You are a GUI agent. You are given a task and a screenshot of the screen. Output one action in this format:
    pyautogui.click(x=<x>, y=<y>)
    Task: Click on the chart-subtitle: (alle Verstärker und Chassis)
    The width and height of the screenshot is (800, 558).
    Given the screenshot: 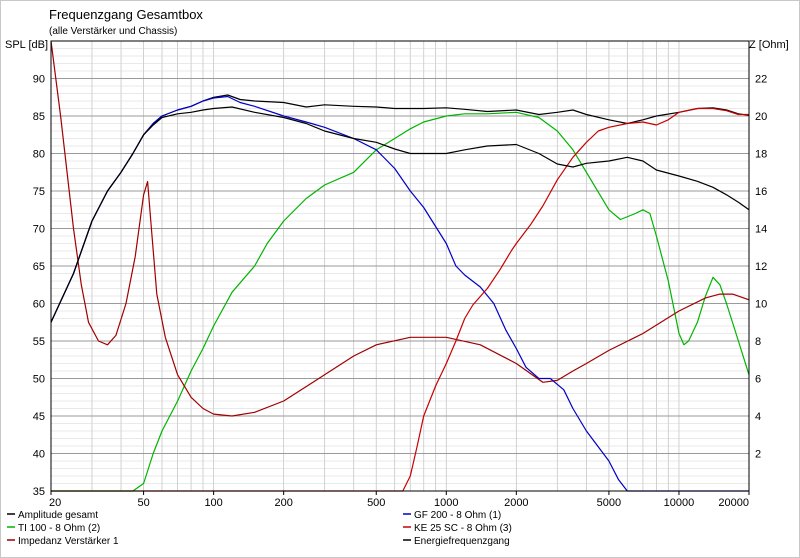 What is the action you would take?
    pyautogui.click(x=113, y=31)
    